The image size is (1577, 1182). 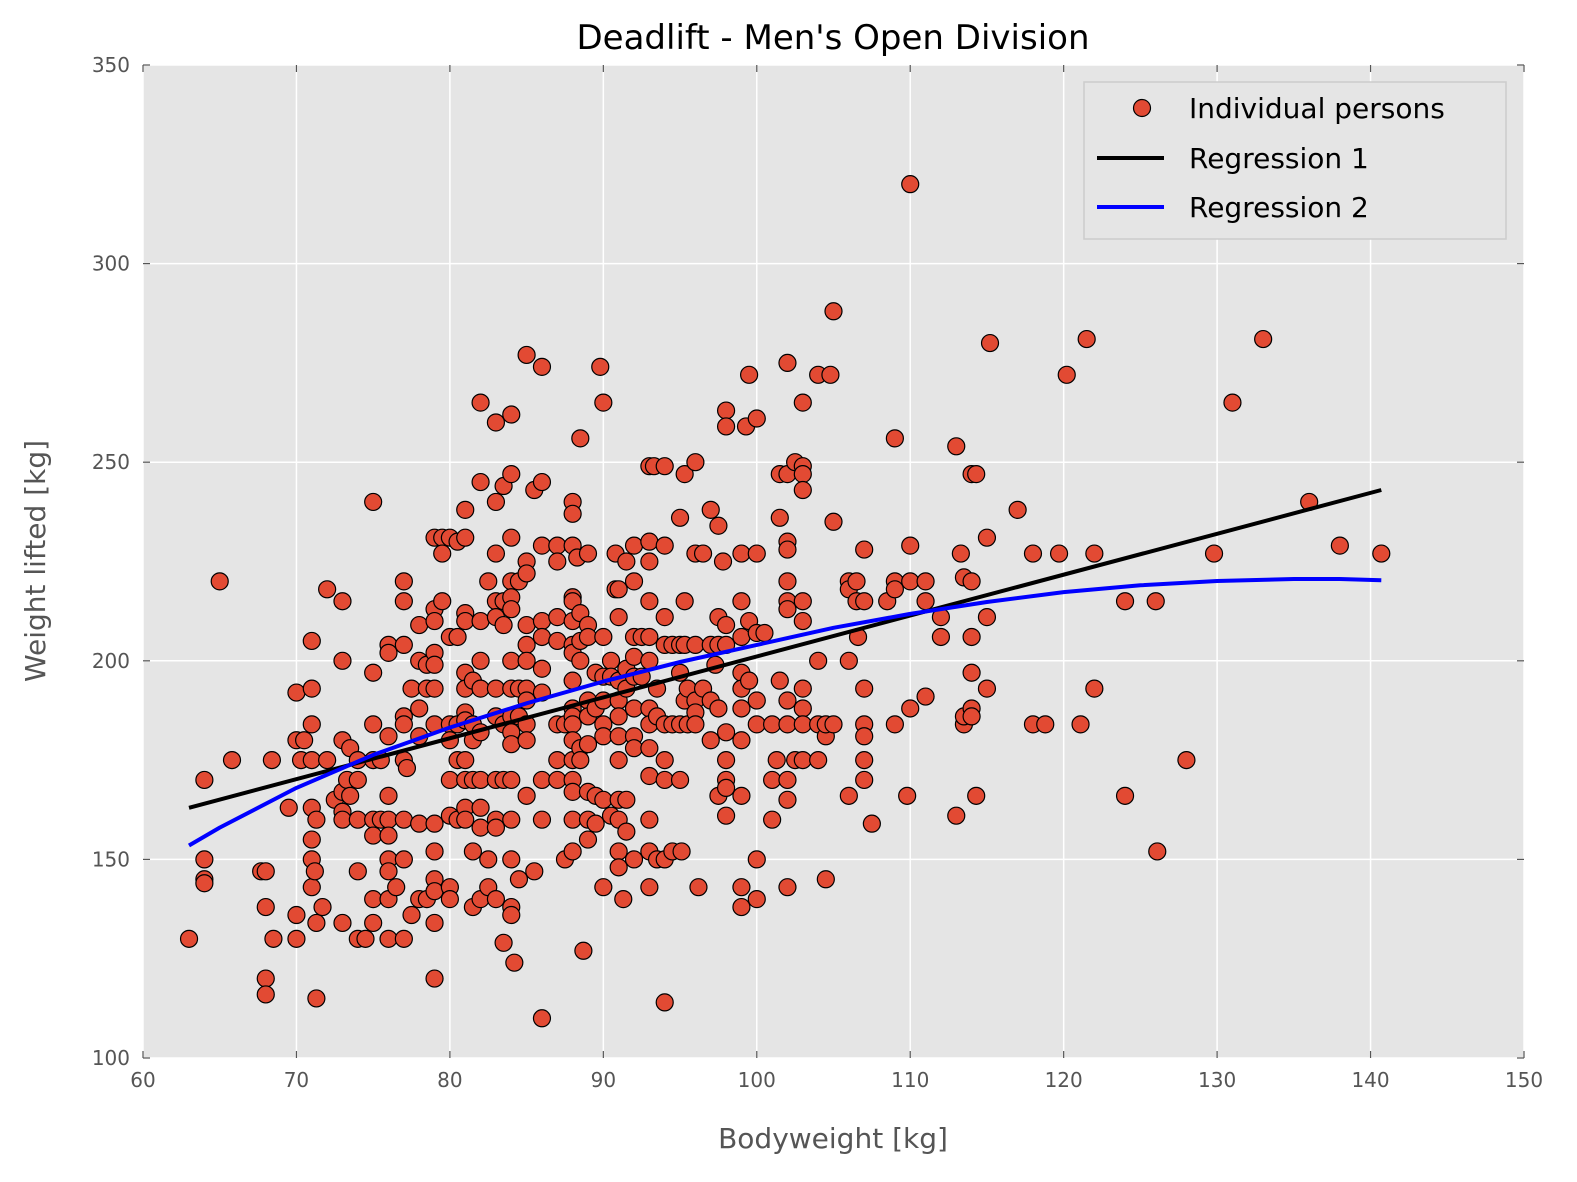 What do you see at coordinates (833, 38) in the screenshot?
I see `chart-title: Deadlift - Men's Open Division` at bounding box center [833, 38].